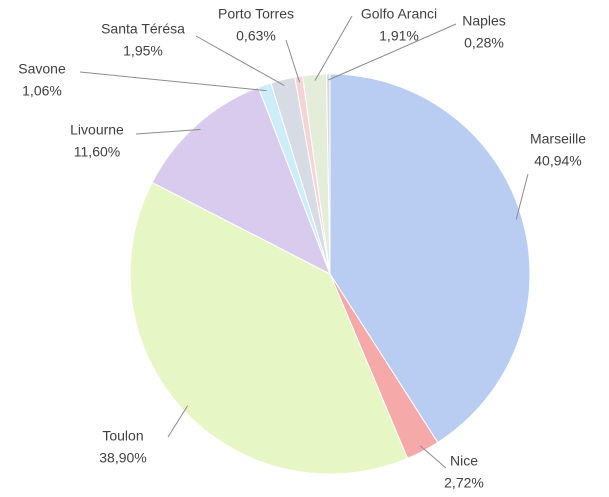 The height and width of the screenshot is (497, 609). Describe the element at coordinates (97, 130) in the screenshot. I see `slice-label: Livourne` at that location.